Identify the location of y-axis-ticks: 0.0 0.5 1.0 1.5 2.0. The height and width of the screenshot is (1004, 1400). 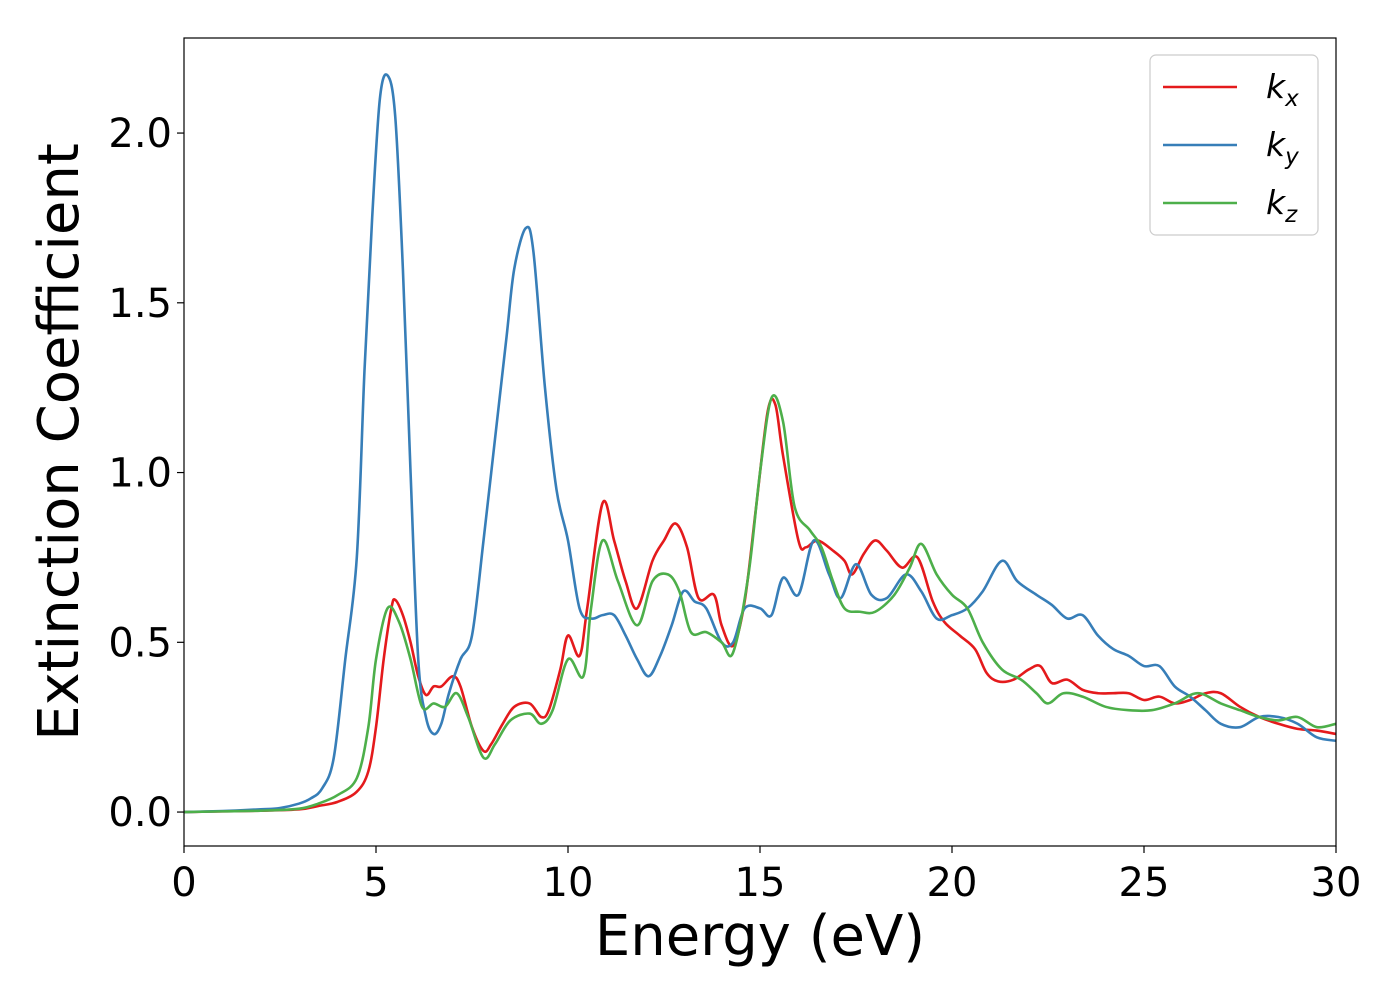
(146, 473).